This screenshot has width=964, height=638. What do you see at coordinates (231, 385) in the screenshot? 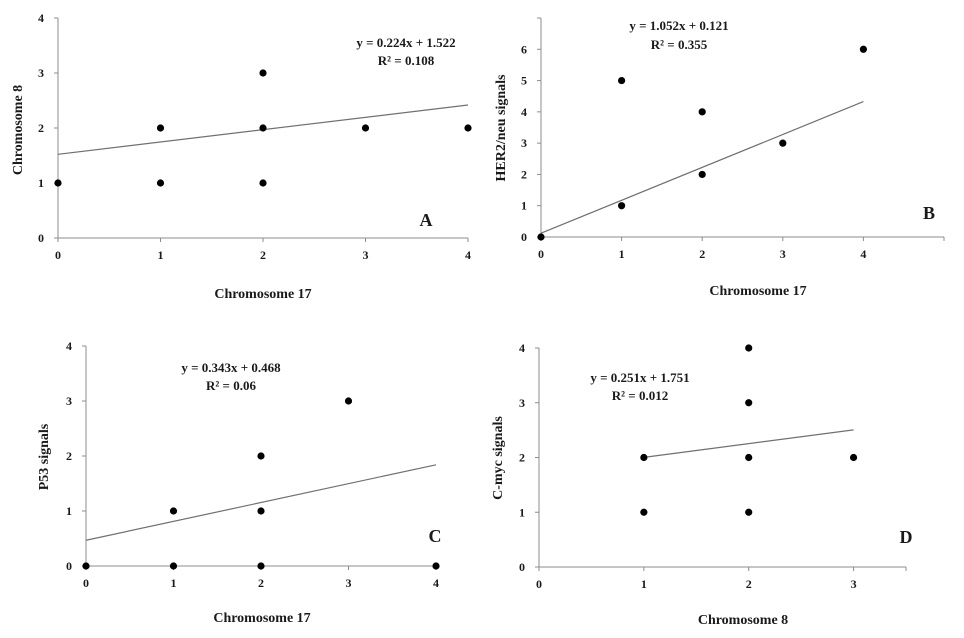
I see `r-squared-label: R² = 0.06` at bounding box center [231, 385].